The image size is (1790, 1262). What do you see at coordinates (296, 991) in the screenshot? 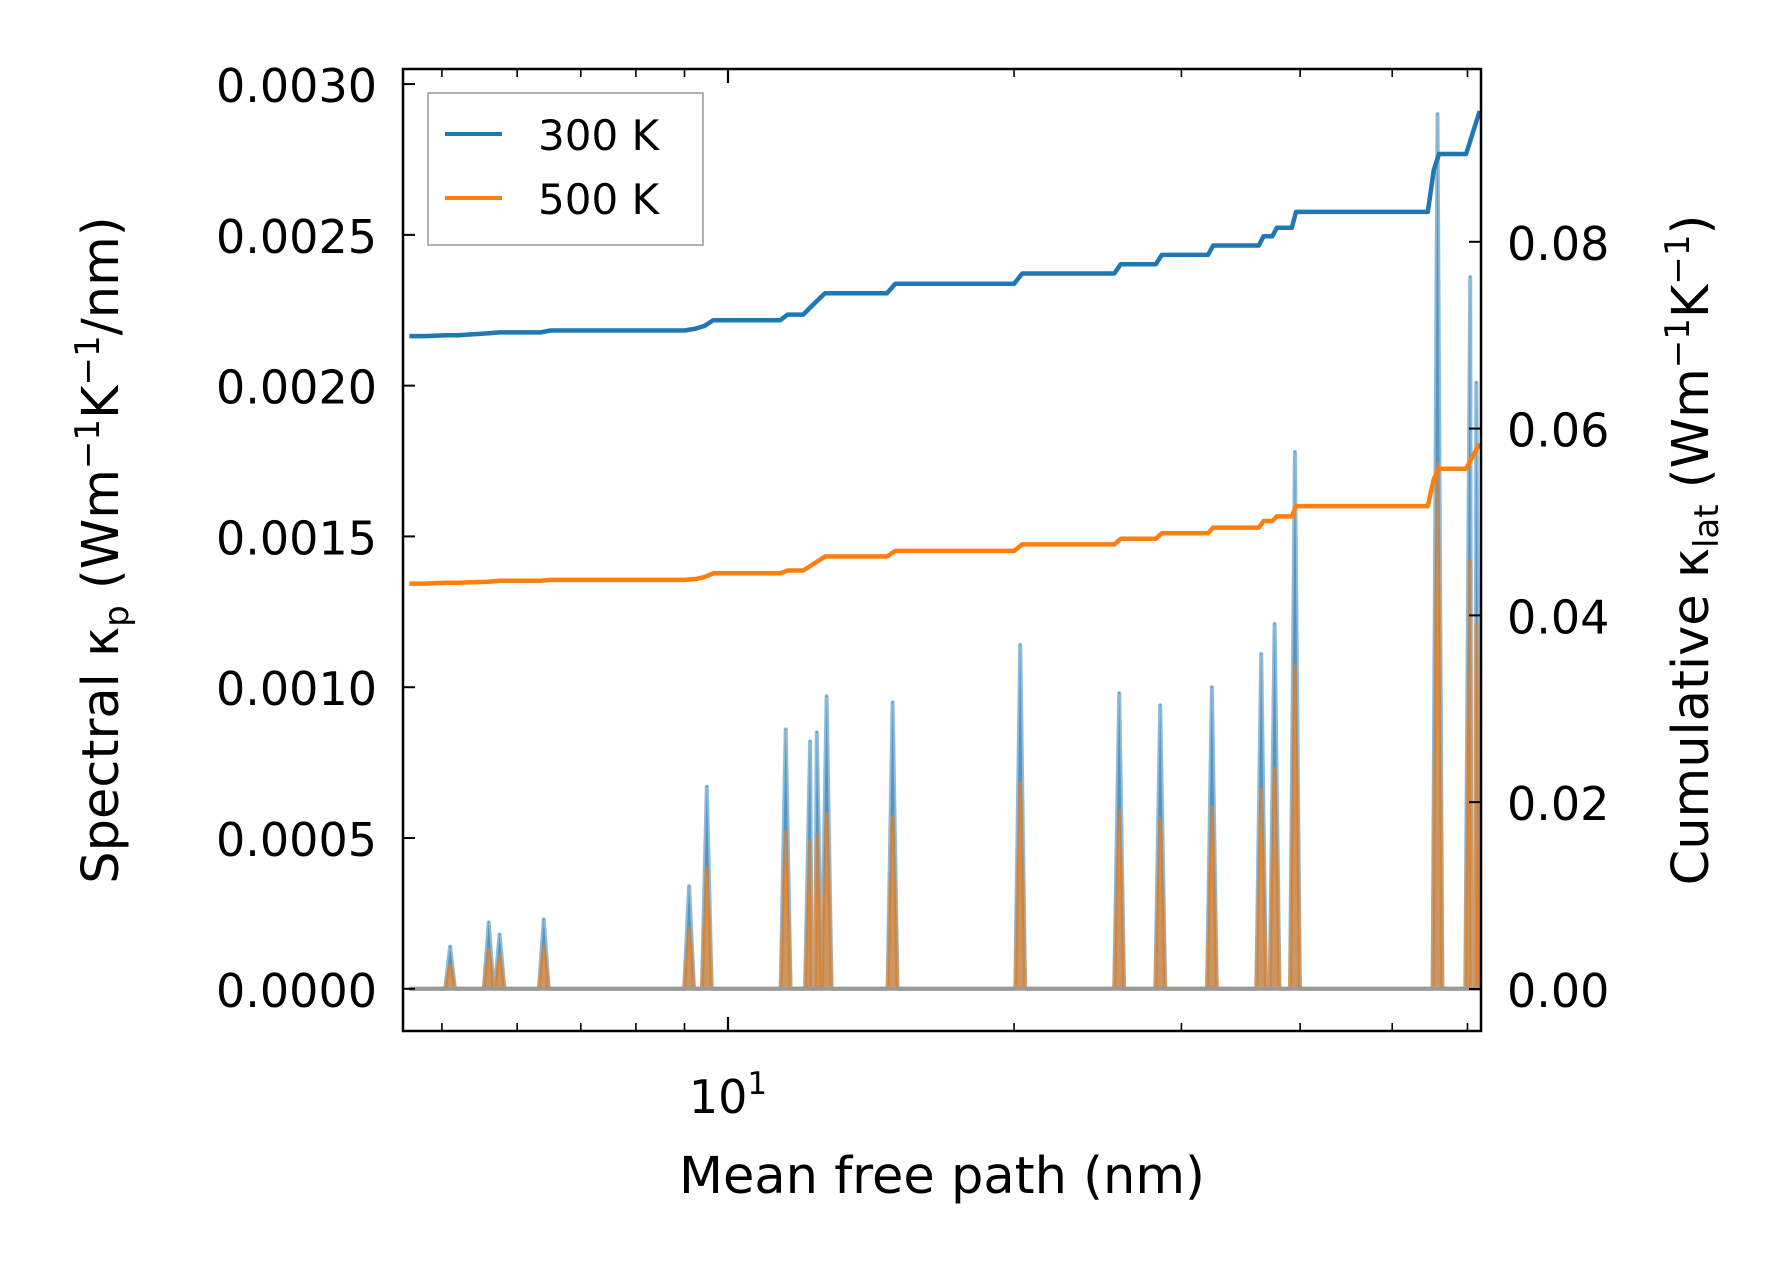
I see `y-left-tick-label: 0.0000` at bounding box center [296, 991].